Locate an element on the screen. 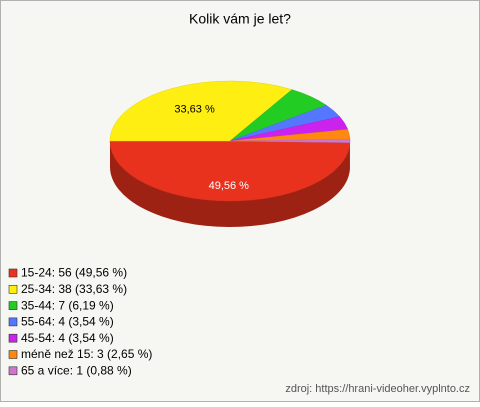 This screenshot has height=407, width=480. legend-label: 65 a více: 1 (0,88 %) is located at coordinates (76, 370).